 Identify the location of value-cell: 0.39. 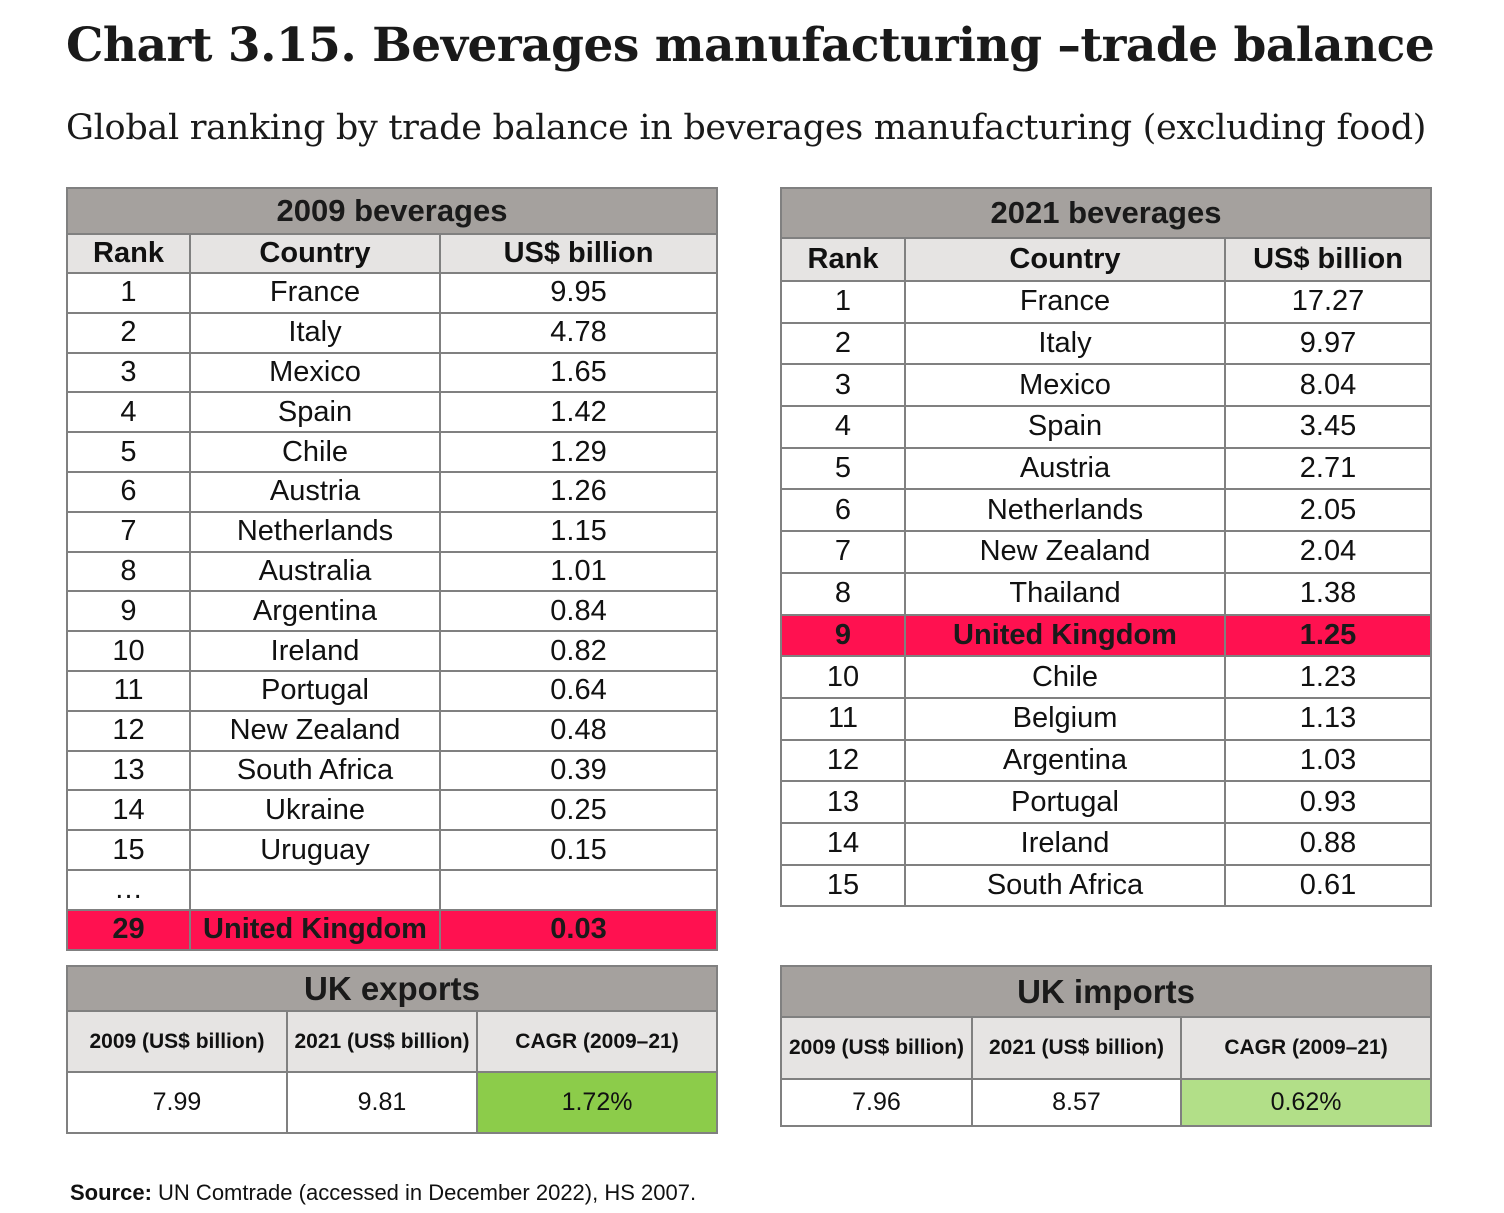
(578, 770).